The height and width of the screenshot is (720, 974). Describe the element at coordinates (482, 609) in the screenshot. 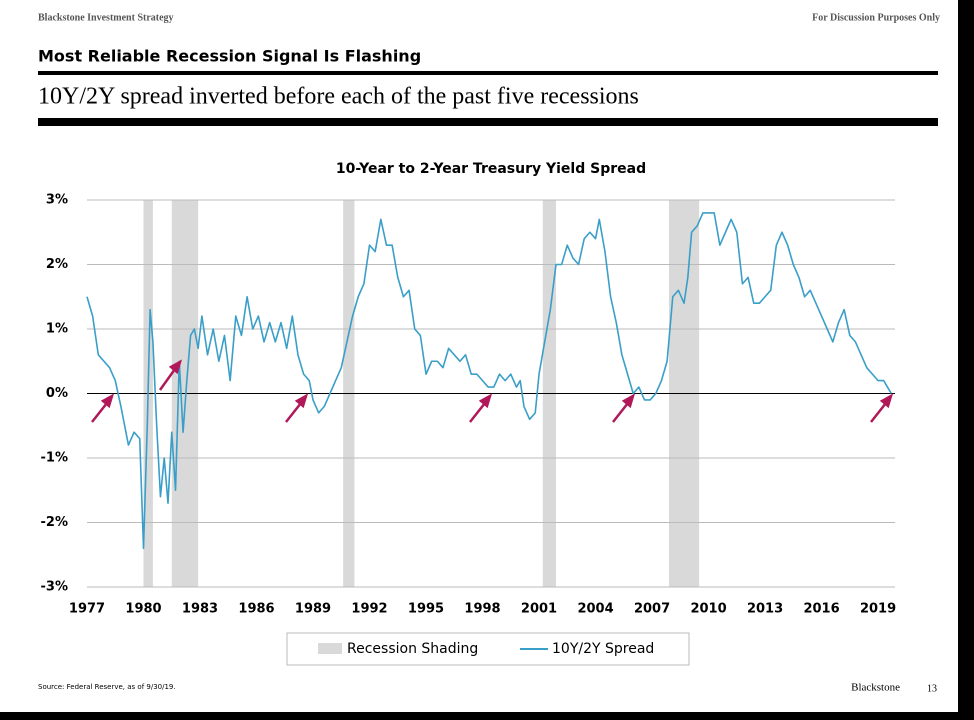

I see `x-tick-label: 1998` at that location.